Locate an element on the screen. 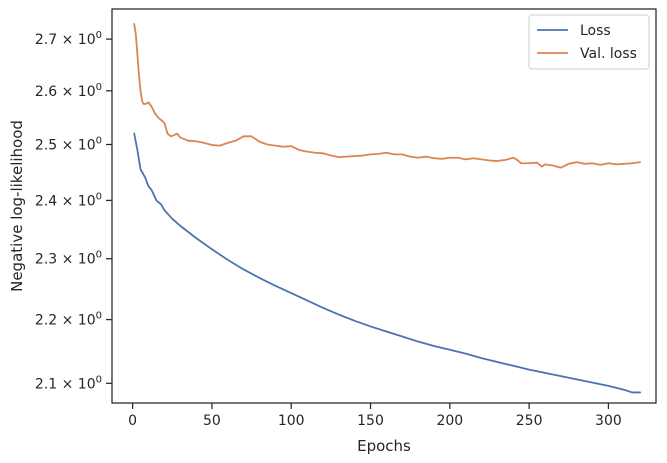  x-tick-label: 200 is located at coordinates (449, 421).